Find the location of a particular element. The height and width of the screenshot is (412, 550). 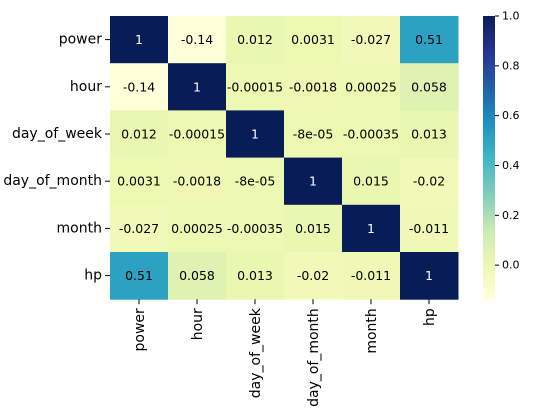

heatmap-cell-power-power is located at coordinates (139, 40).